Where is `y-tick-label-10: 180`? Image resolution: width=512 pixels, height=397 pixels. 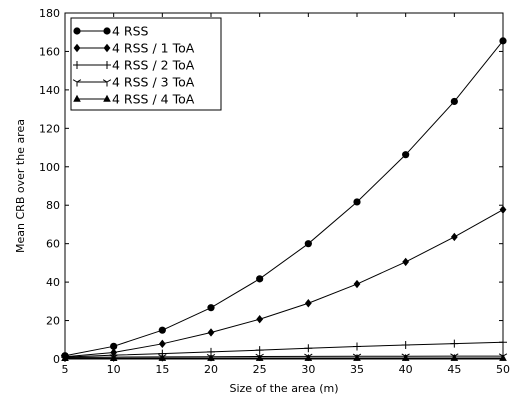 y-tick-label-10: 180 is located at coordinates (49, 13).